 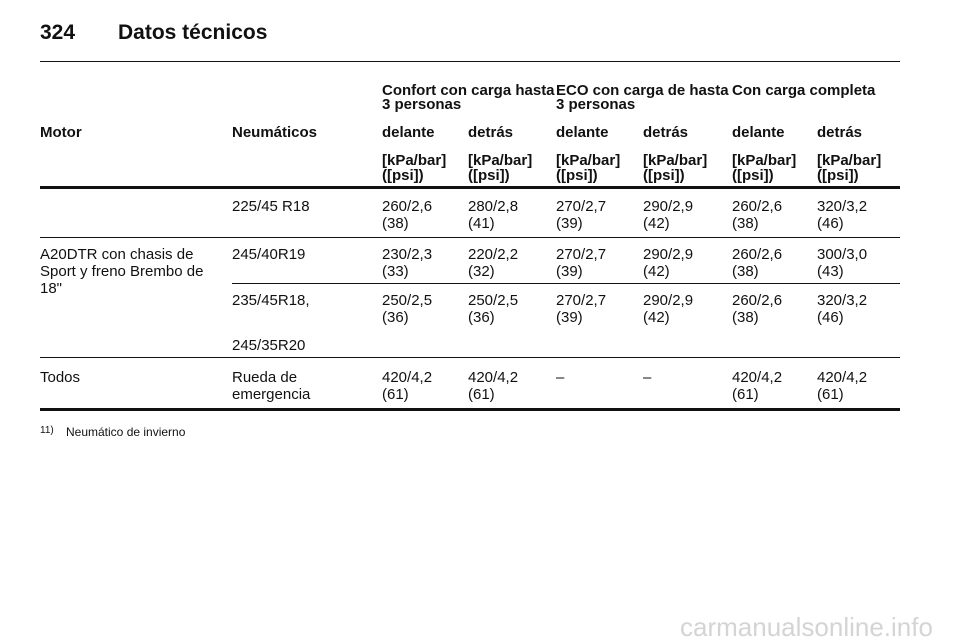 I want to click on group-header: Confort con carga hasta, so click(x=468, y=90).